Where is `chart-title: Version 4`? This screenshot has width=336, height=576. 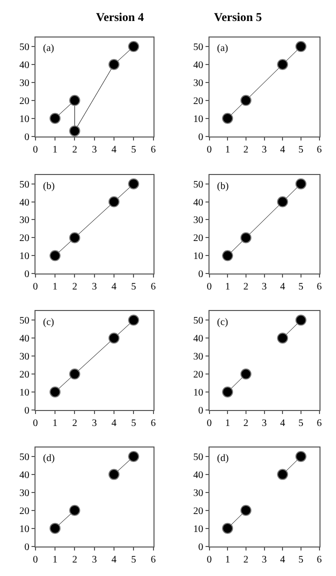
chart-title: Version 4 is located at coordinates (120, 17).